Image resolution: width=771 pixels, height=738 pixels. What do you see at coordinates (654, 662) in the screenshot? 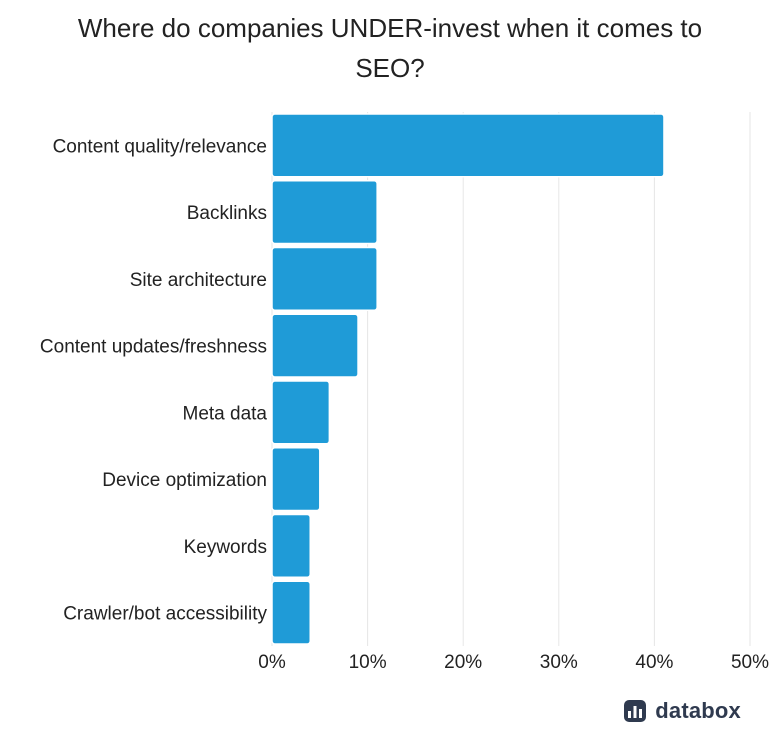
I see `x-tick-label: 40%` at bounding box center [654, 662].